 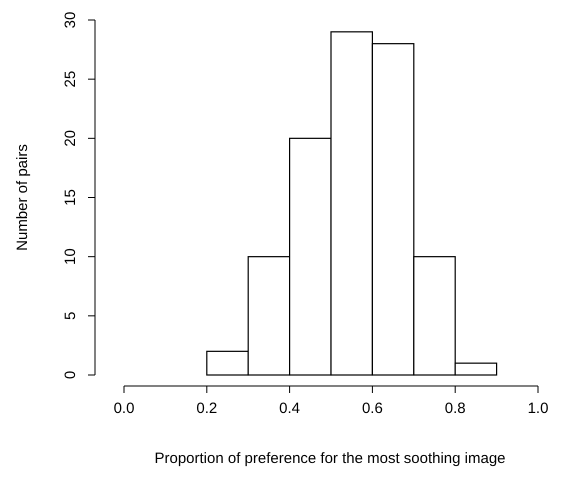 What do you see at coordinates (70, 375) in the screenshot?
I see `y-tick-label: 0` at bounding box center [70, 375].